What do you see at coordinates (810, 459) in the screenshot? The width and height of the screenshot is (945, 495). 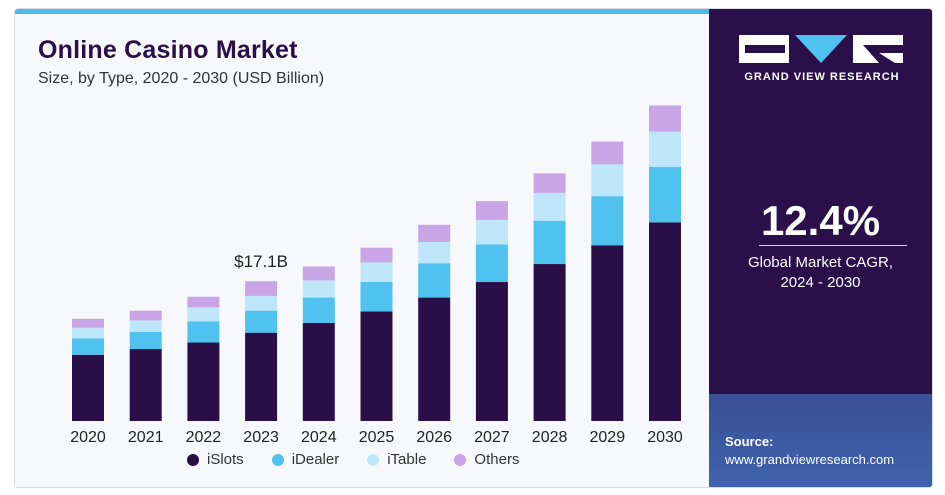 I see `source-url: www.grandviewresearch.com` at bounding box center [810, 459].